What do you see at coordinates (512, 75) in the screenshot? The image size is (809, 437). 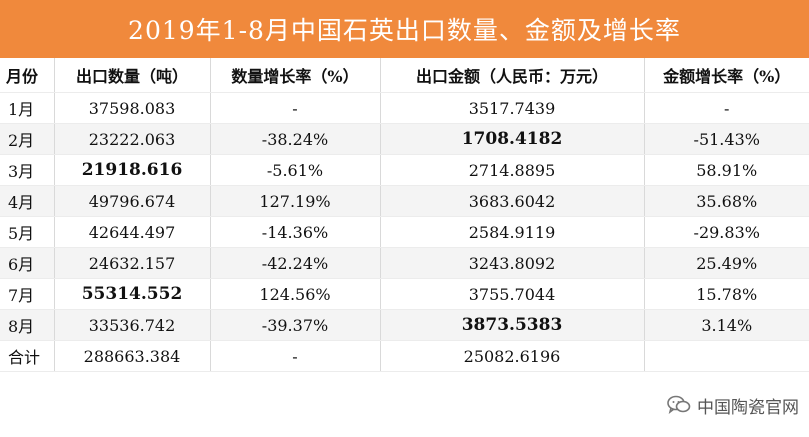 I see `header-amount: 出口金额（人民币：万元）` at bounding box center [512, 75].